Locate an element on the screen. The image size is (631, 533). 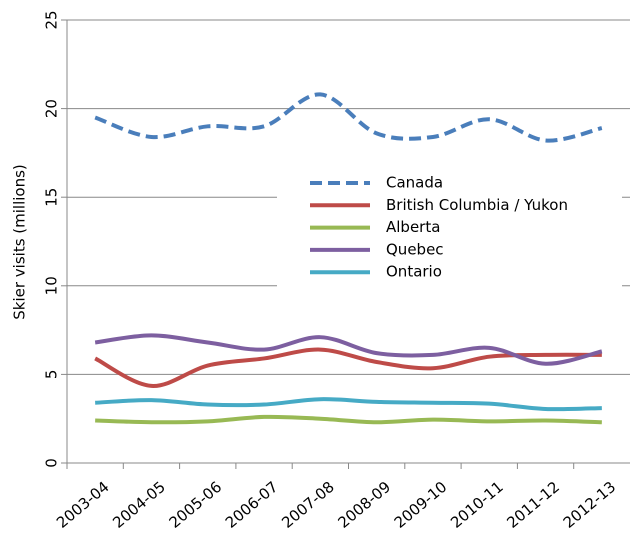
x-tick-label: 2003-04 is located at coordinates (83, 505).